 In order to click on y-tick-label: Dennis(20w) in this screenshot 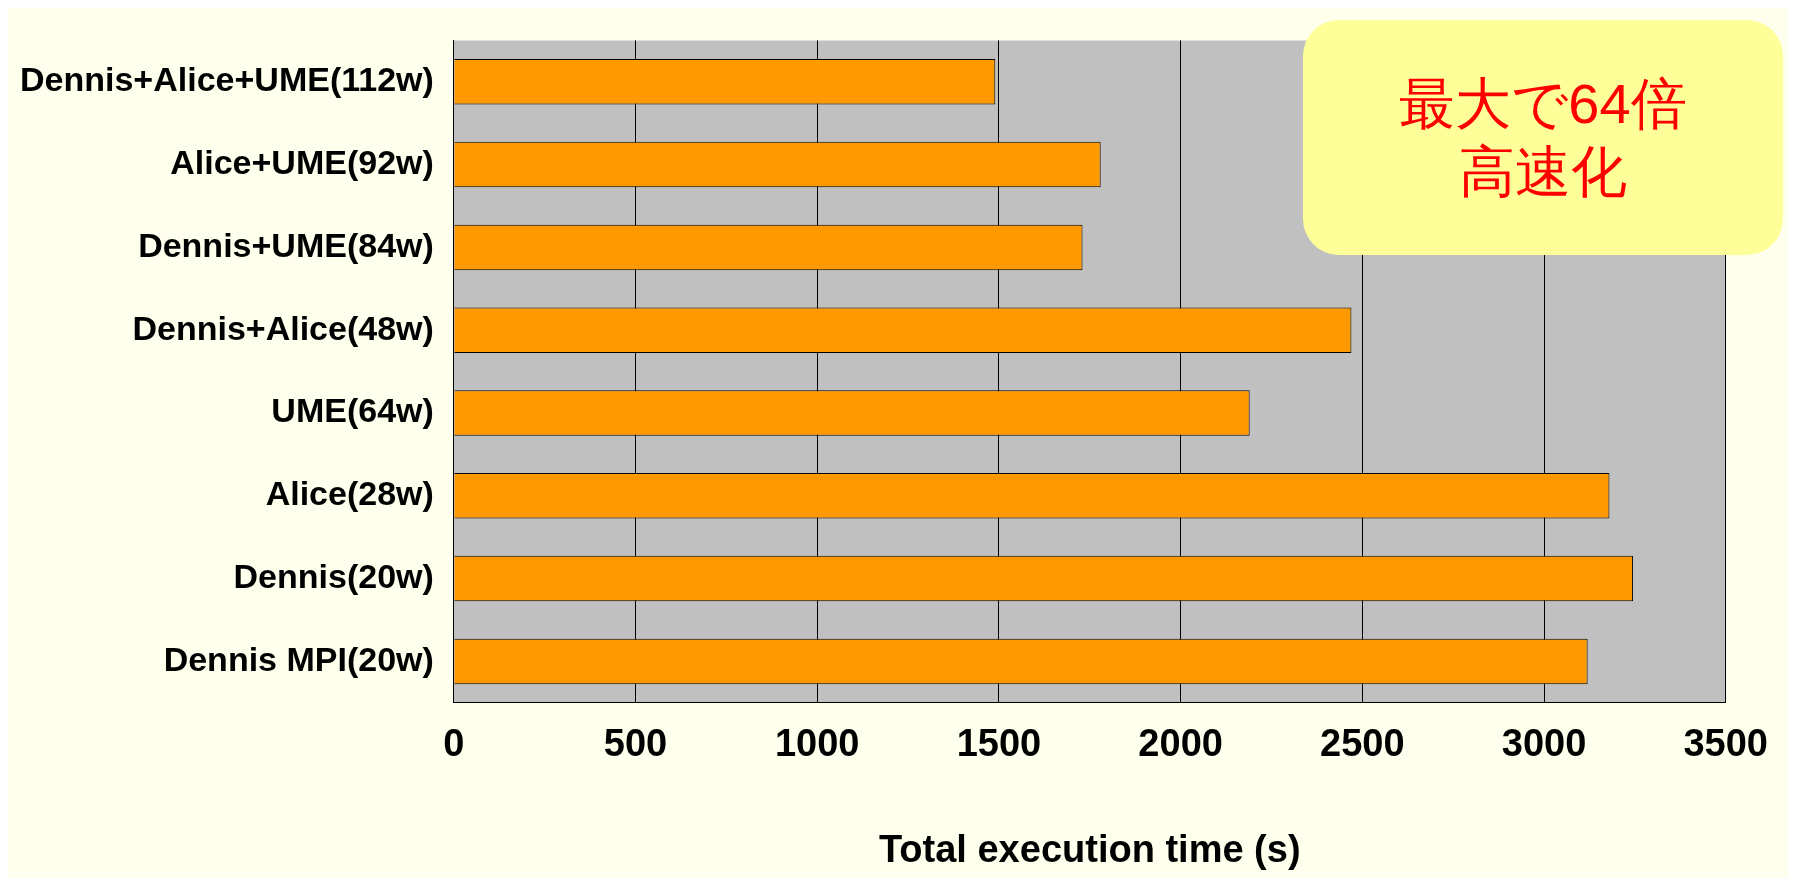, I will do `click(333, 575)`.